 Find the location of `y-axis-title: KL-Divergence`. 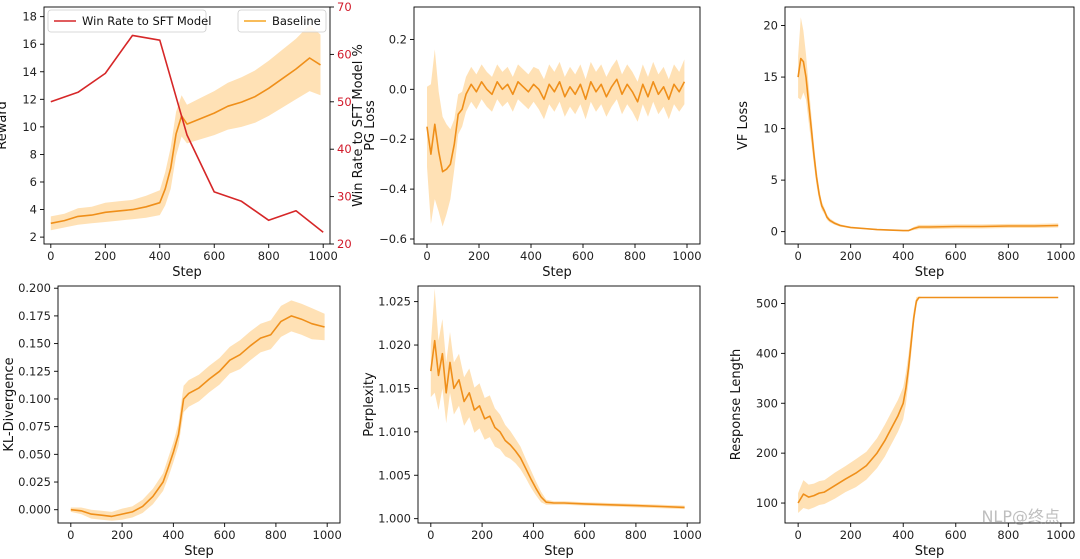

y-axis-title: KL-Divergence is located at coordinates (9, 404).